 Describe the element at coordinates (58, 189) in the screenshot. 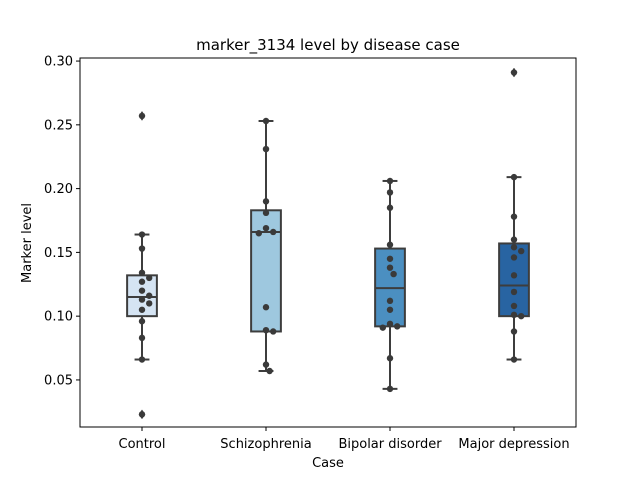

I see `y-tick-label: 0.20` at that location.